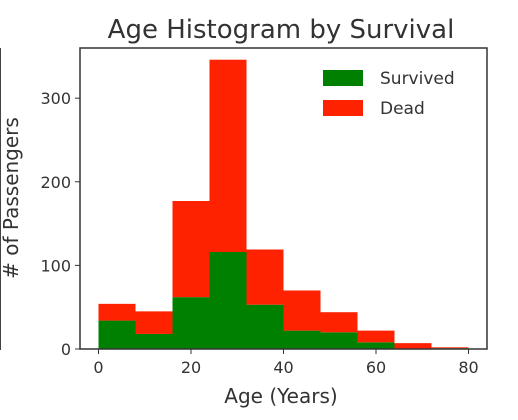 The height and width of the screenshot is (420, 518). Describe the element at coordinates (0, 199) in the screenshot. I see `left-edge-rule` at that location.